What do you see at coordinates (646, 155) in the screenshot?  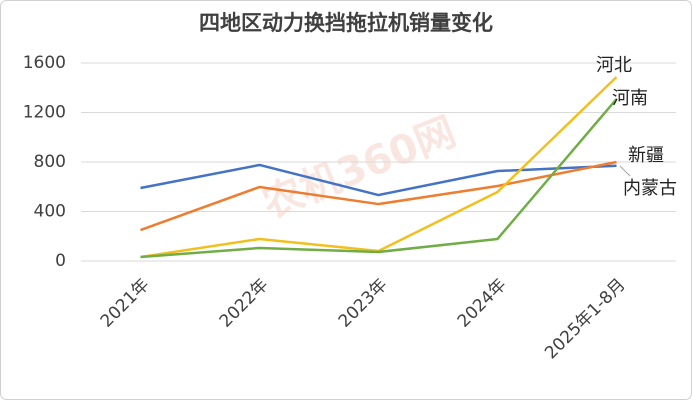 I see `series-label: 新疆` at bounding box center [646, 155].